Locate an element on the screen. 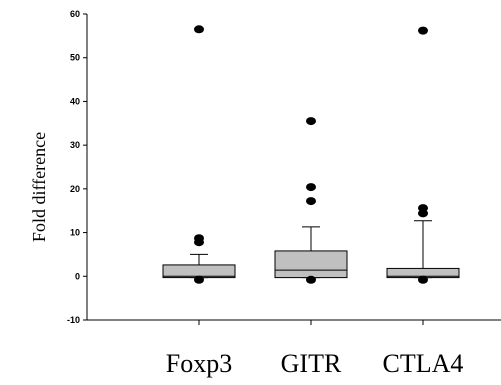  y-tick-label: 10 is located at coordinates (75, 233).